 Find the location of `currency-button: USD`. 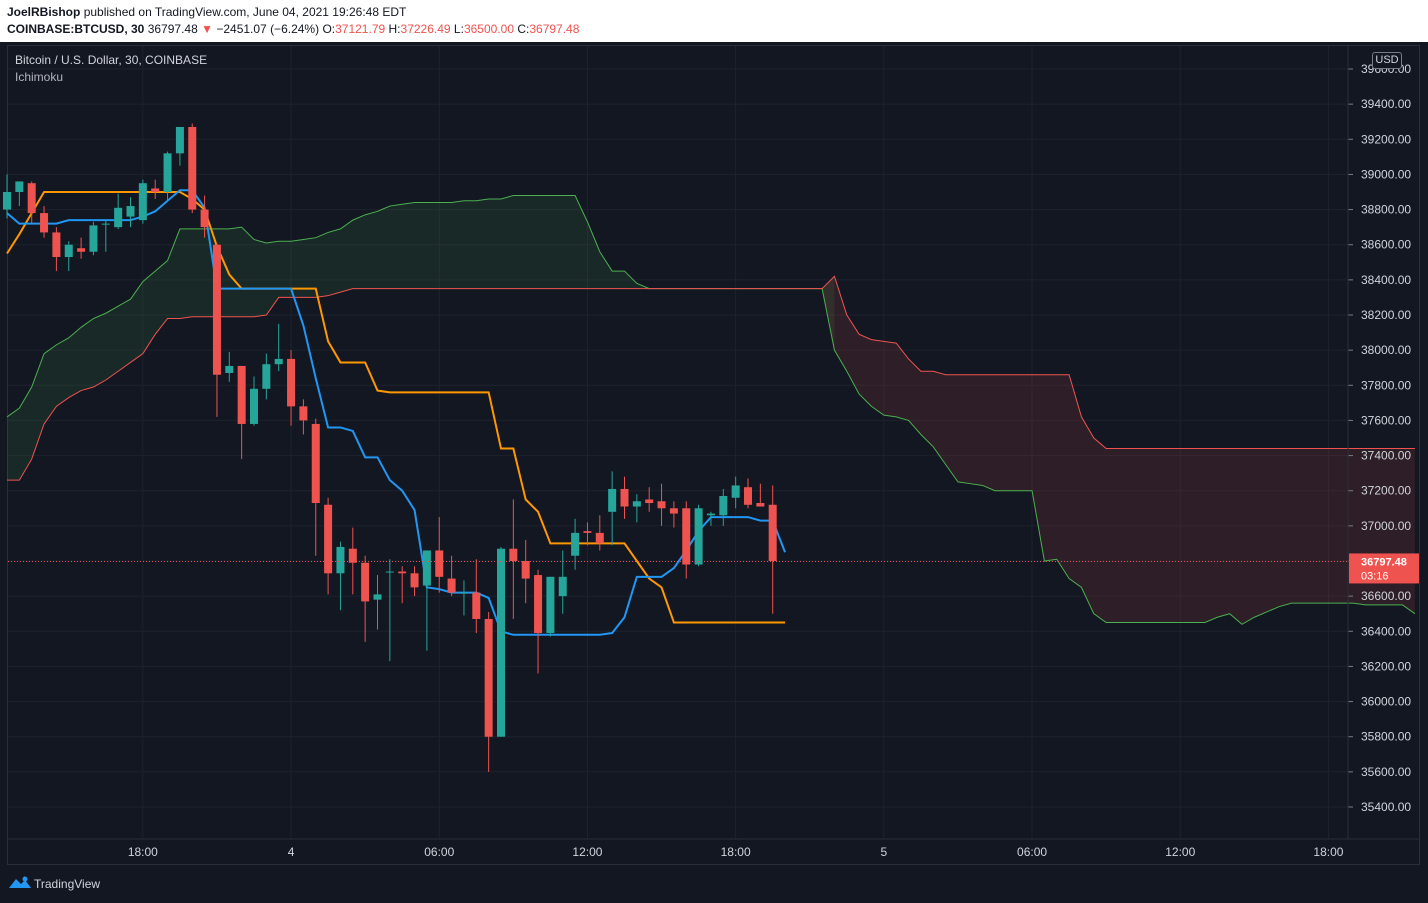

currency-button: USD is located at coordinates (1387, 60).